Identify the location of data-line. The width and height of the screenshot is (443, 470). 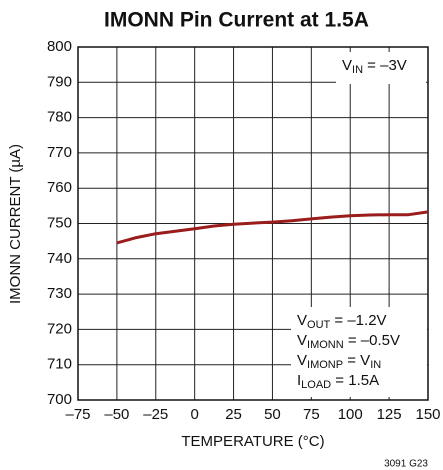
(272, 227).